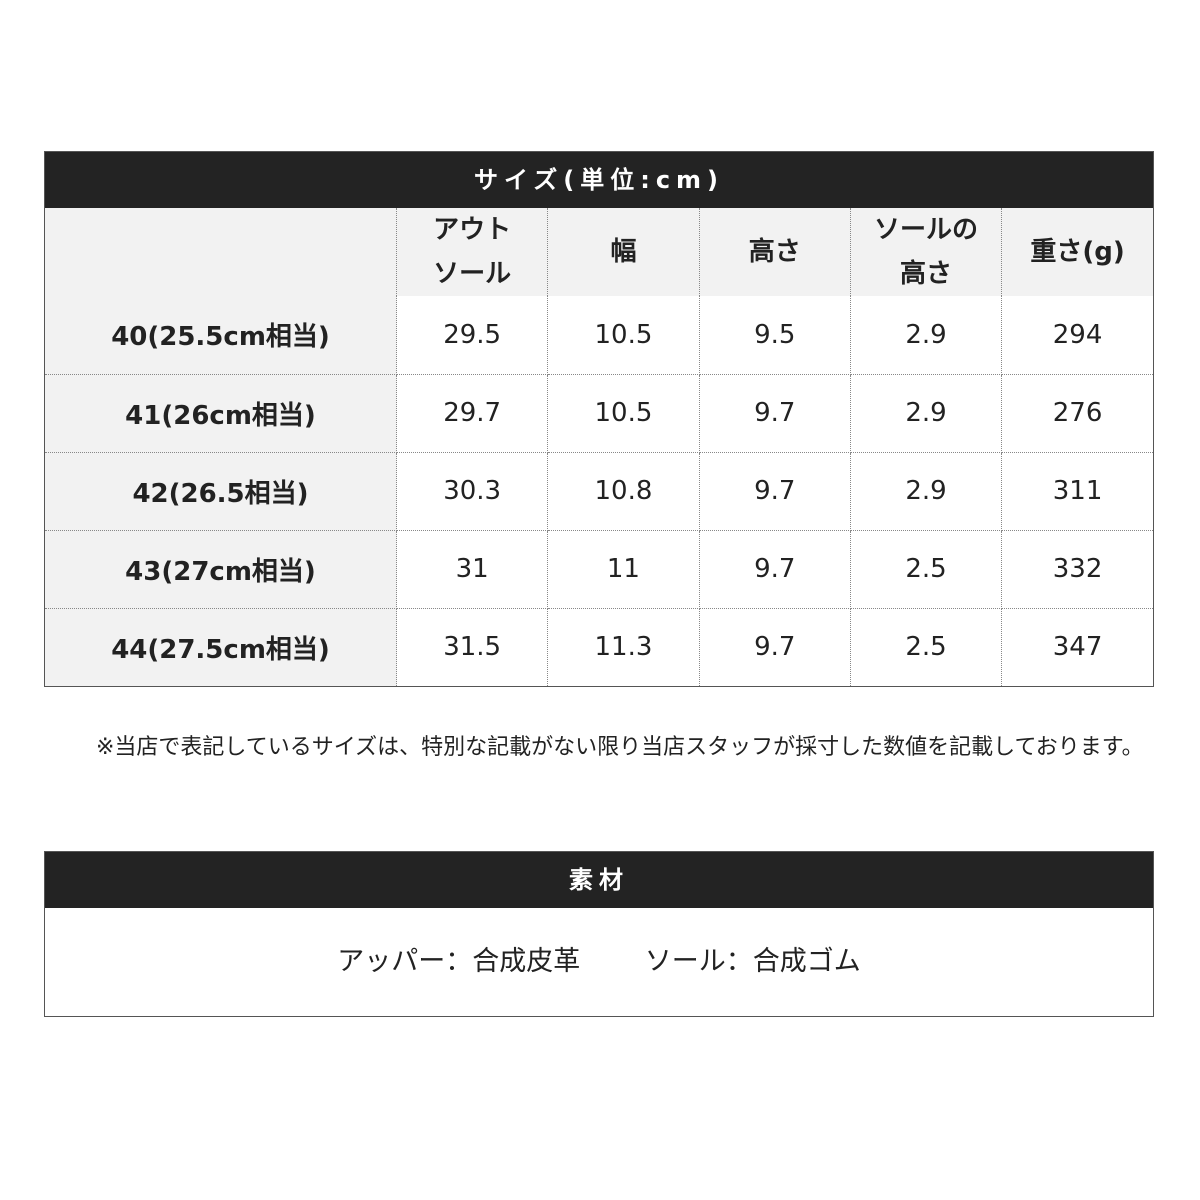 The image size is (1200, 1200). Describe the element at coordinates (599, 880) in the screenshot. I see `material-title: 素材` at that location.